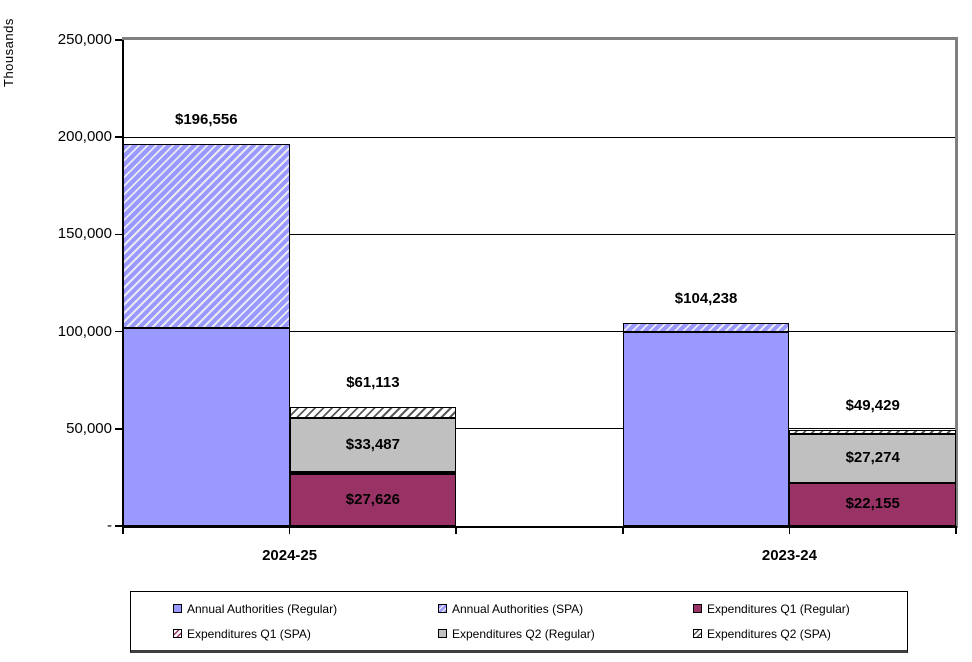  What do you see at coordinates (84, 39) in the screenshot?
I see `y-tick-label: 250,000` at bounding box center [84, 39].